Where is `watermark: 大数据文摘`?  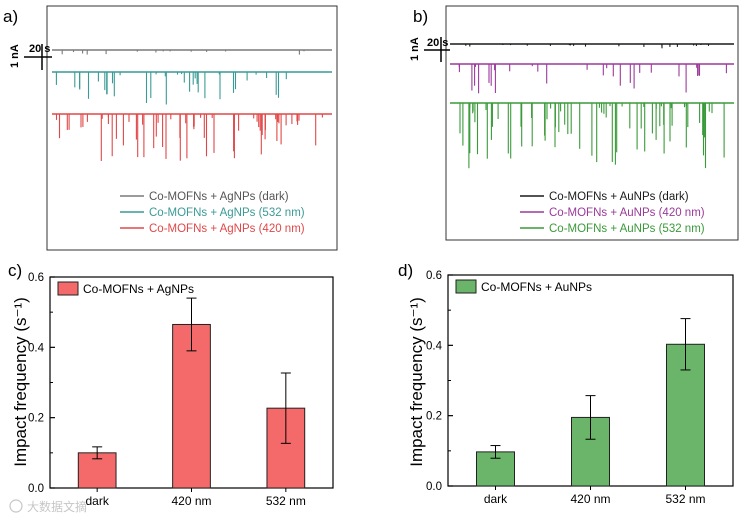 watermark: 大数据文摘 is located at coordinates (48, 506).